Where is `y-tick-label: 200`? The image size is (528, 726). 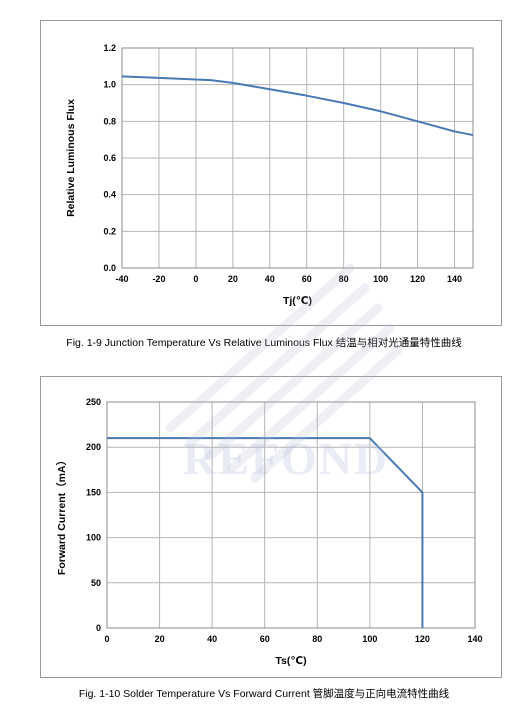 y-tick-label: 200 is located at coordinates (93, 447).